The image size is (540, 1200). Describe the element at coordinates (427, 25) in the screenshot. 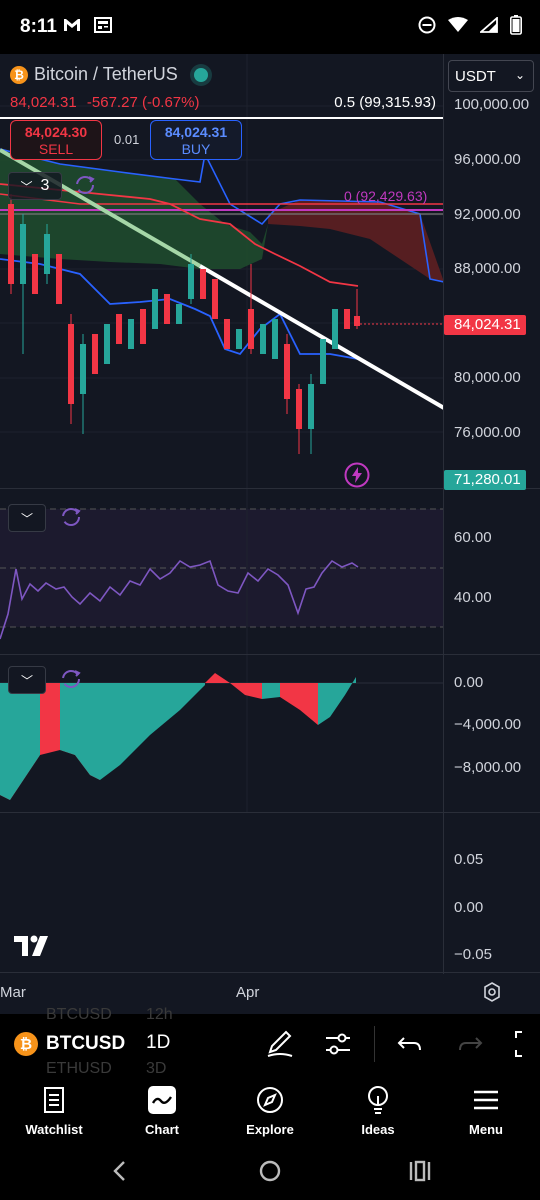

I see `dnd-icon` at that location.